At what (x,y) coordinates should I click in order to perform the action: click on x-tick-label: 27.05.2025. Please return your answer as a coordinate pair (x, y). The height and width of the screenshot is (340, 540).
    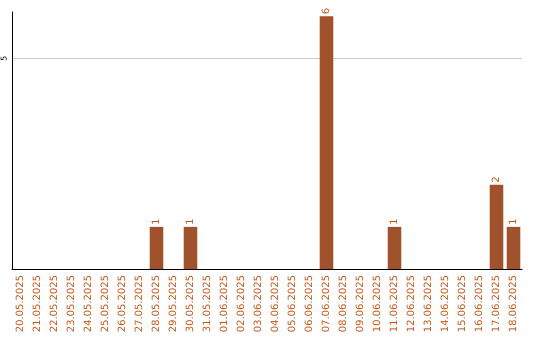
    Looking at the image, I should click on (139, 303).